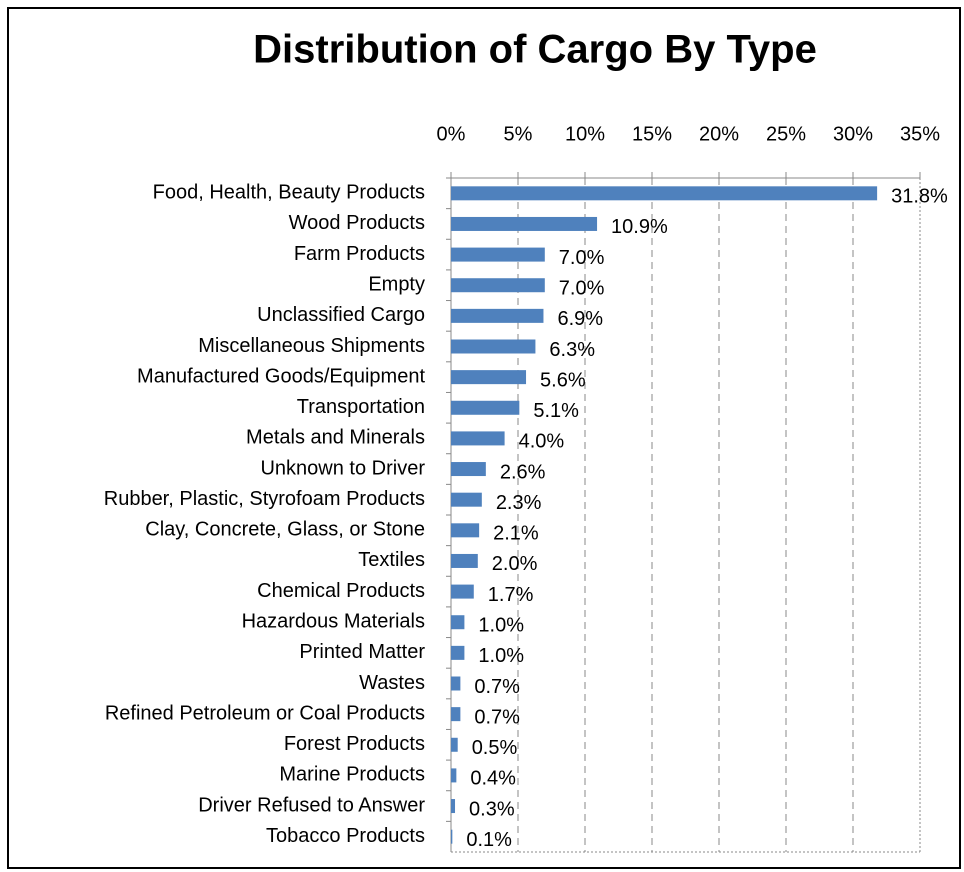  I want to click on data-label: 10.9%, so click(639, 227).